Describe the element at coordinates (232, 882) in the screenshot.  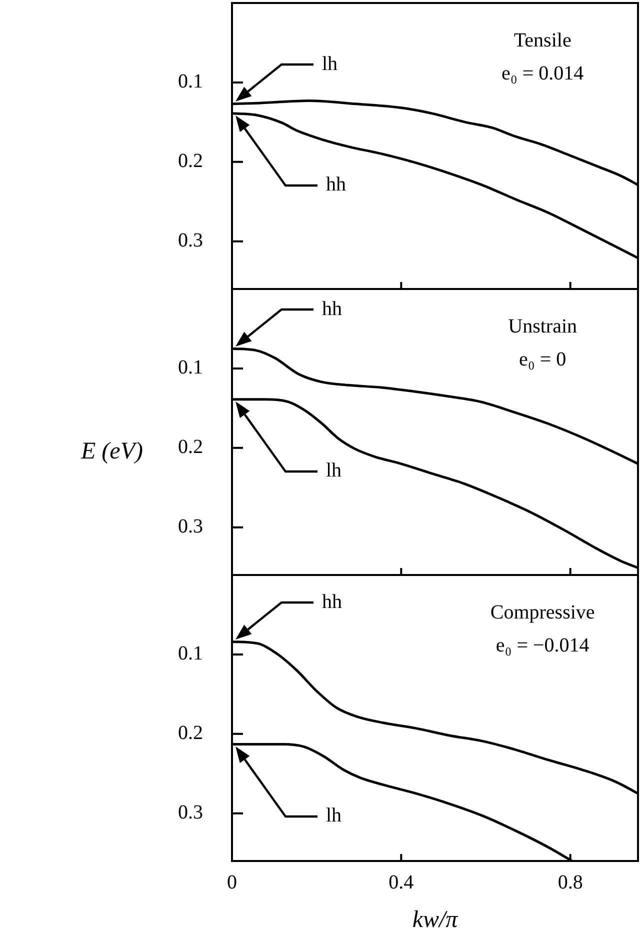
I see `x-tick-label: 0` at that location.